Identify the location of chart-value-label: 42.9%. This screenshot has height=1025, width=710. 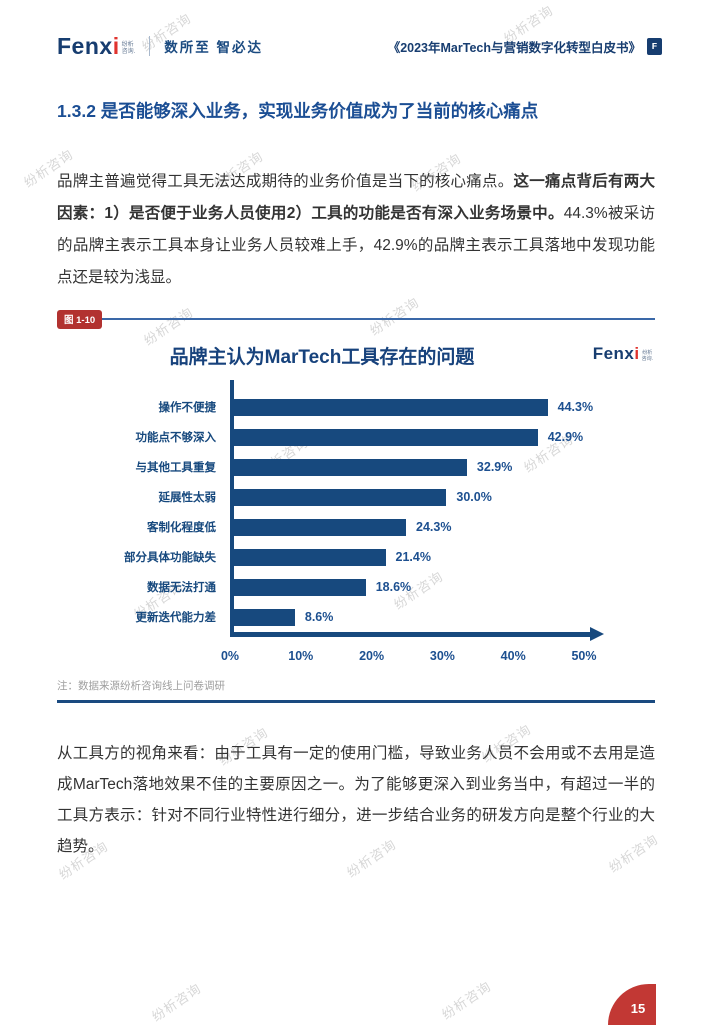
(565, 437).